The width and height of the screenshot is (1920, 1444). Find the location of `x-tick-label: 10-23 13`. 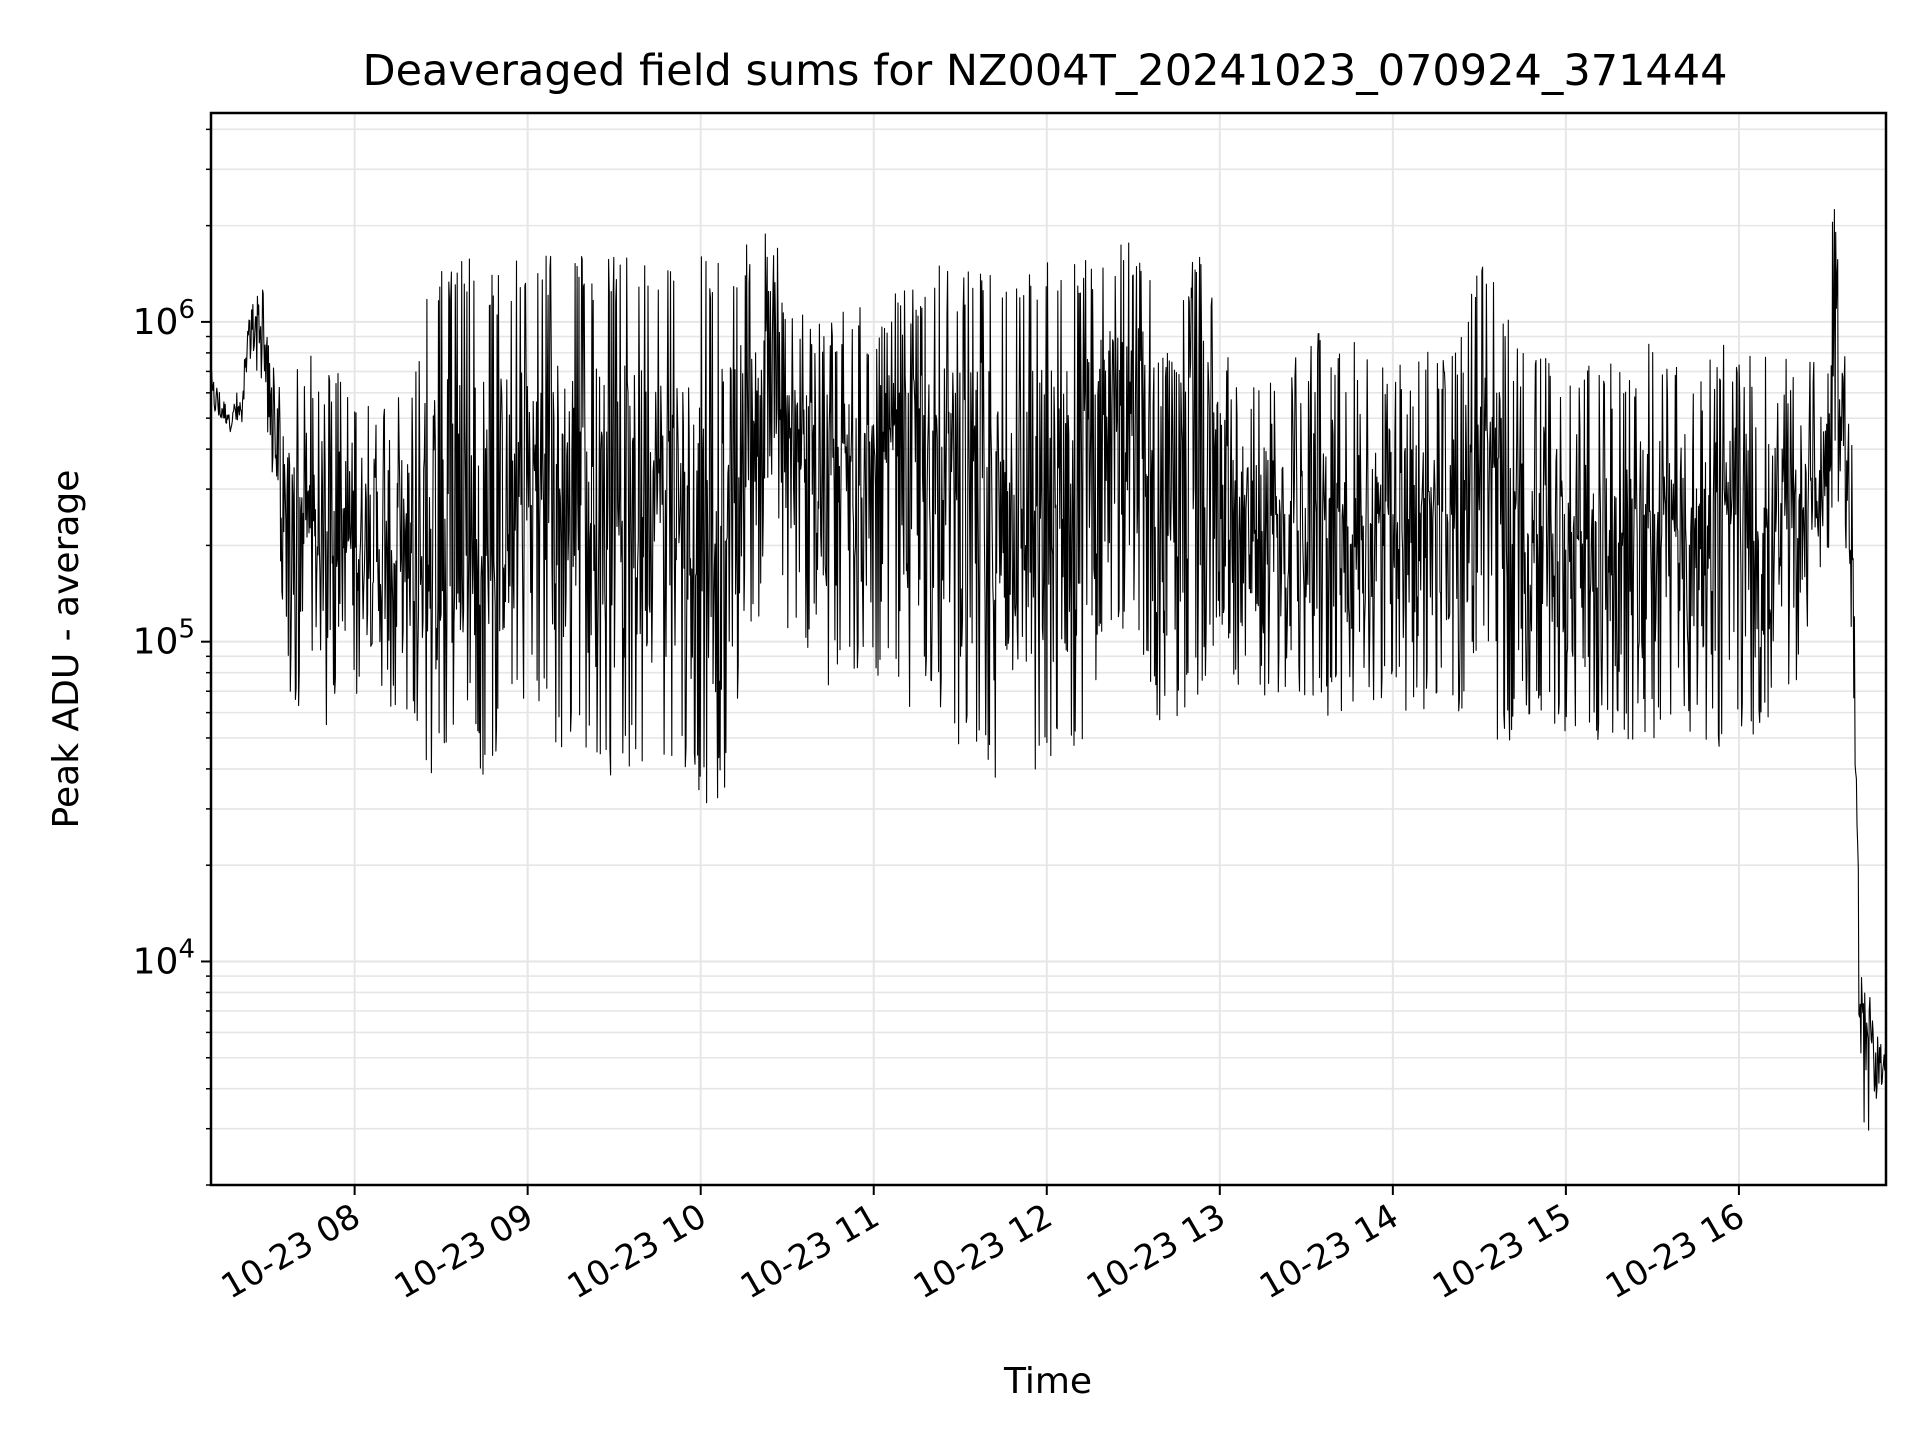

x-tick-label: 10-23 13 is located at coordinates (1156, 1251).